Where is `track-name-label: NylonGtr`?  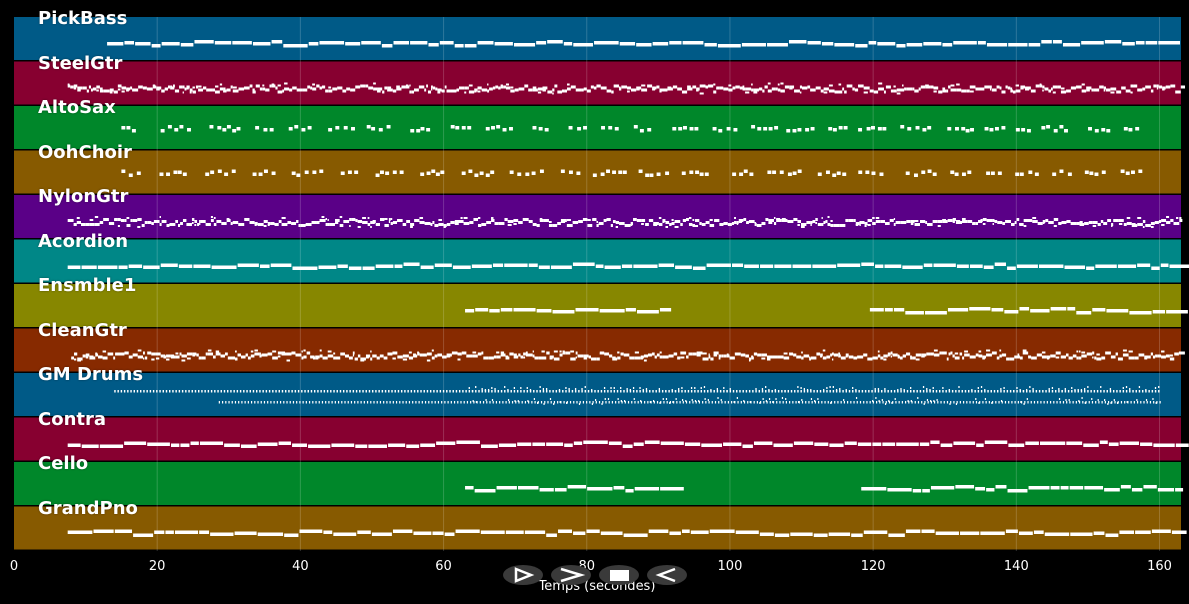 track-name-label: NylonGtr is located at coordinates (83, 196).